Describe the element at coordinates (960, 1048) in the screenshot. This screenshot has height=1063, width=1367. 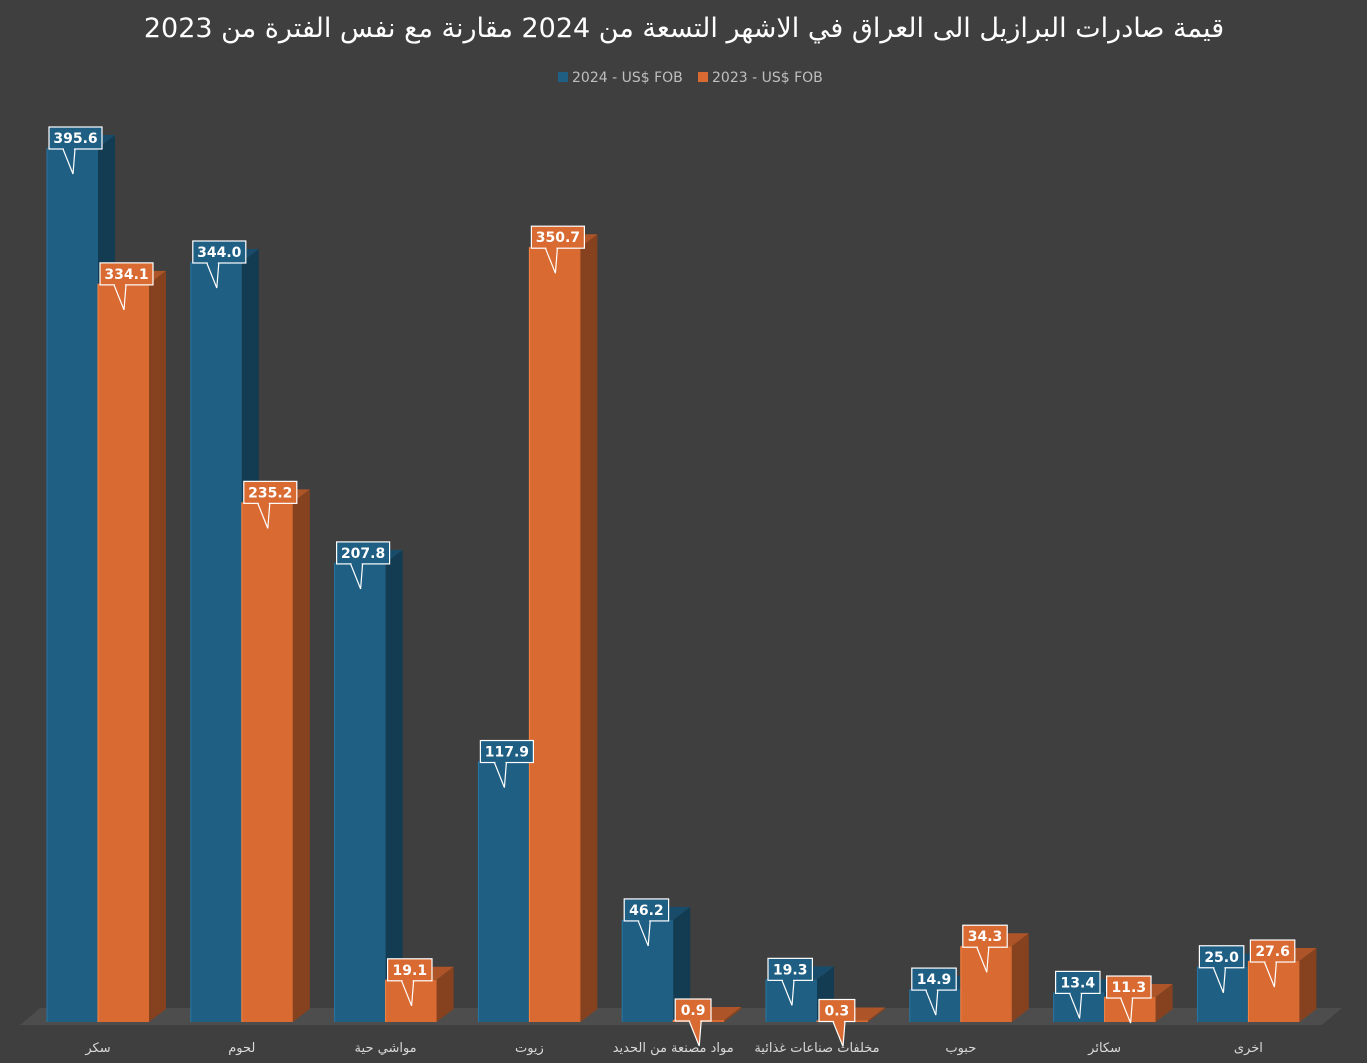
I see `category-label-6: حبوب` at that location.